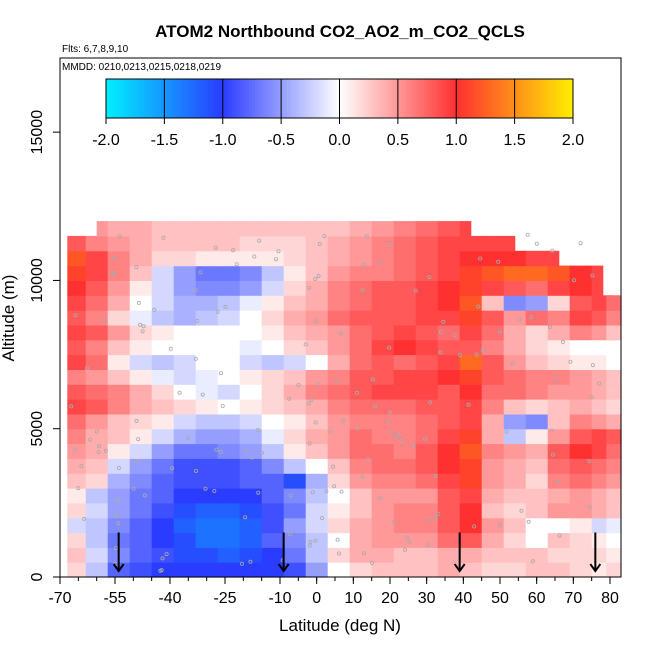  Describe the element at coordinates (515, 140) in the screenshot. I see `colorbar-tick-label: 1.5` at that location.